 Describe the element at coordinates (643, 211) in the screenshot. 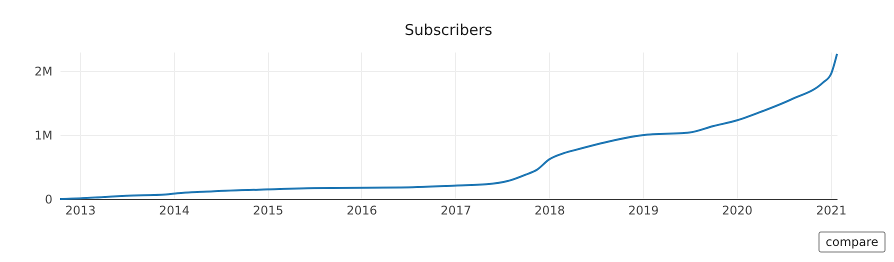

I see `x-tick-label: 2019` at that location.